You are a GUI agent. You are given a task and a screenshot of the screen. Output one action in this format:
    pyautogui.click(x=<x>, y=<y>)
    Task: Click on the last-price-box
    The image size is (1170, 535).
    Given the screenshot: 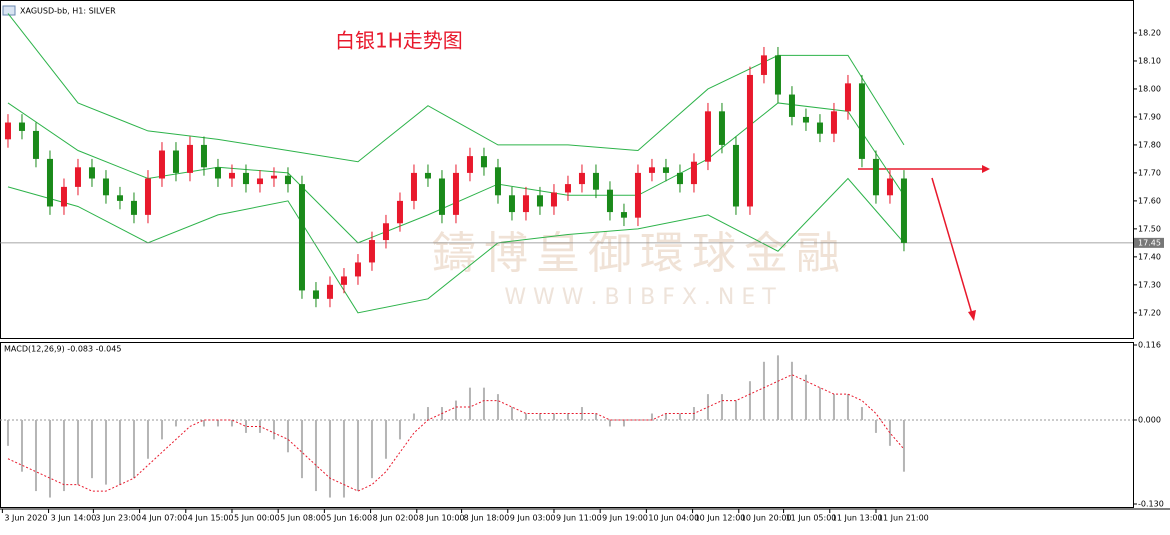 What is the action you would take?
    pyautogui.click(x=1149, y=242)
    